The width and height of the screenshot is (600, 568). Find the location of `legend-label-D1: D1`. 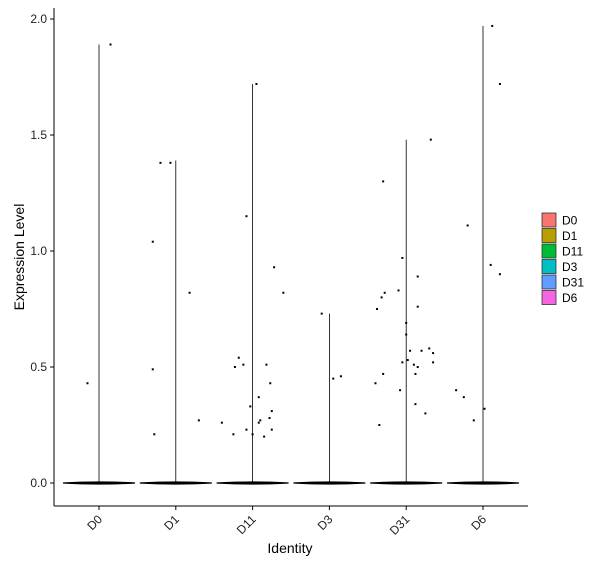

legend-label-D1: D1 is located at coordinates (570, 236).